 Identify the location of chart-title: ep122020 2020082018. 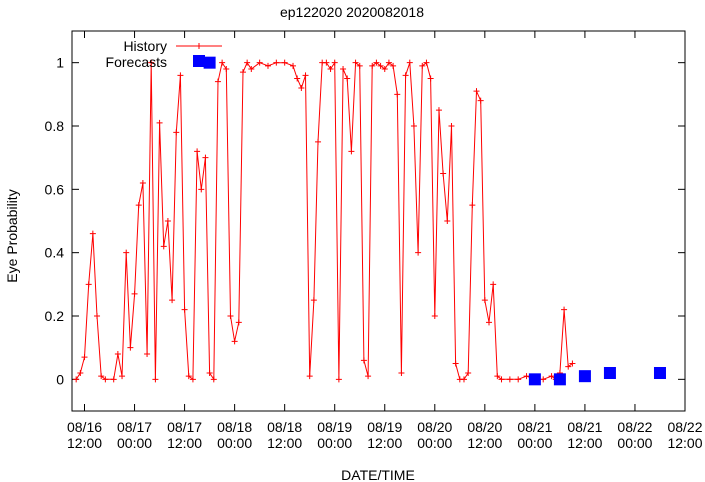
(352, 12).